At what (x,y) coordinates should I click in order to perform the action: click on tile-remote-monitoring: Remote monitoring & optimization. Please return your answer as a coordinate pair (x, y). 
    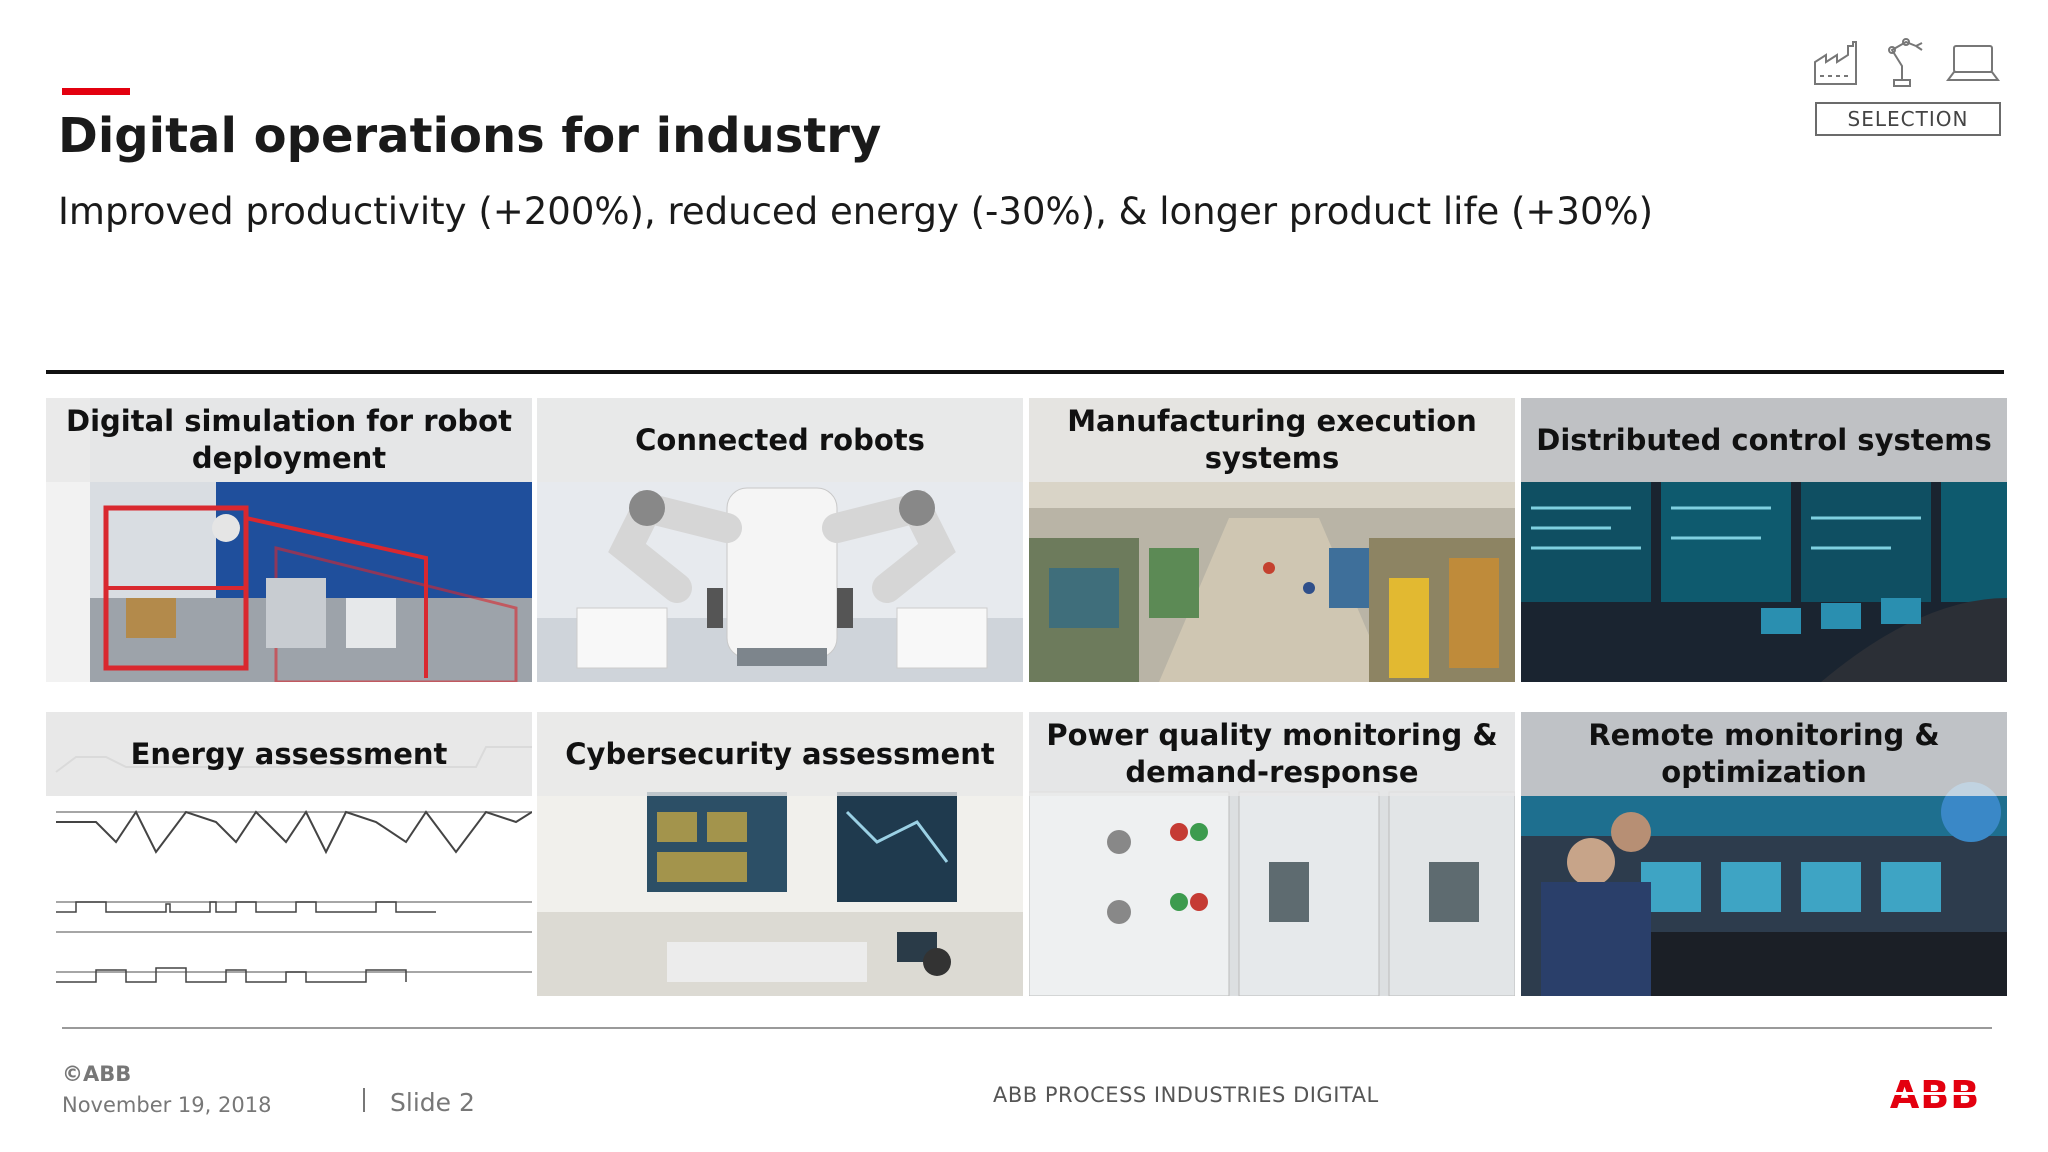
    Looking at the image, I should click on (1764, 854).